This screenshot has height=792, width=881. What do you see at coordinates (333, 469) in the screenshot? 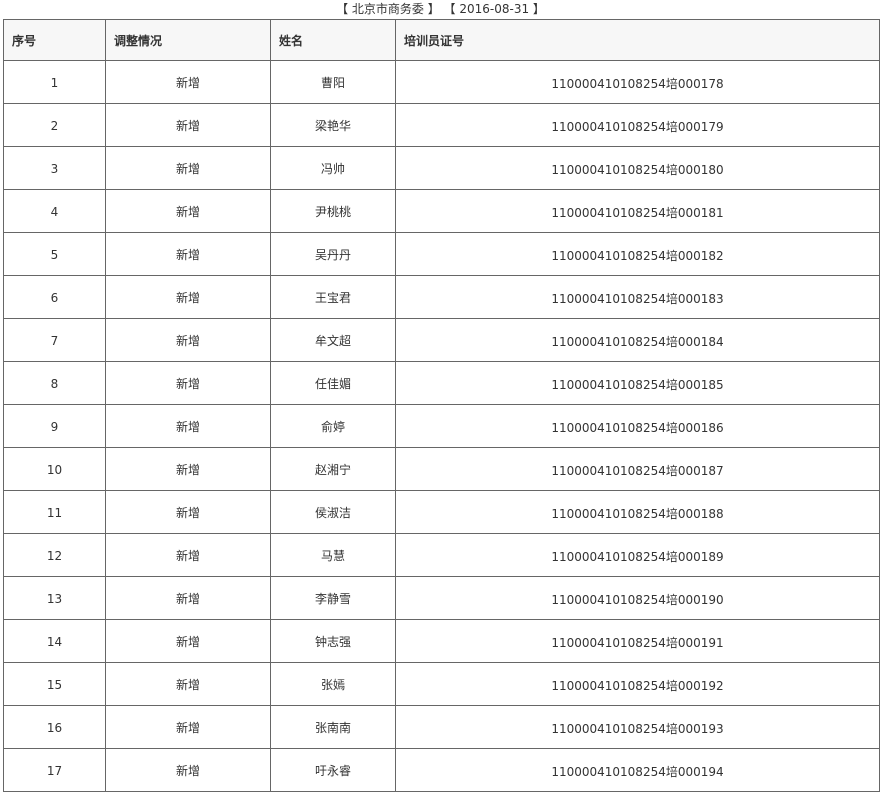
I see `name-cell: 赵湘宁` at bounding box center [333, 469].